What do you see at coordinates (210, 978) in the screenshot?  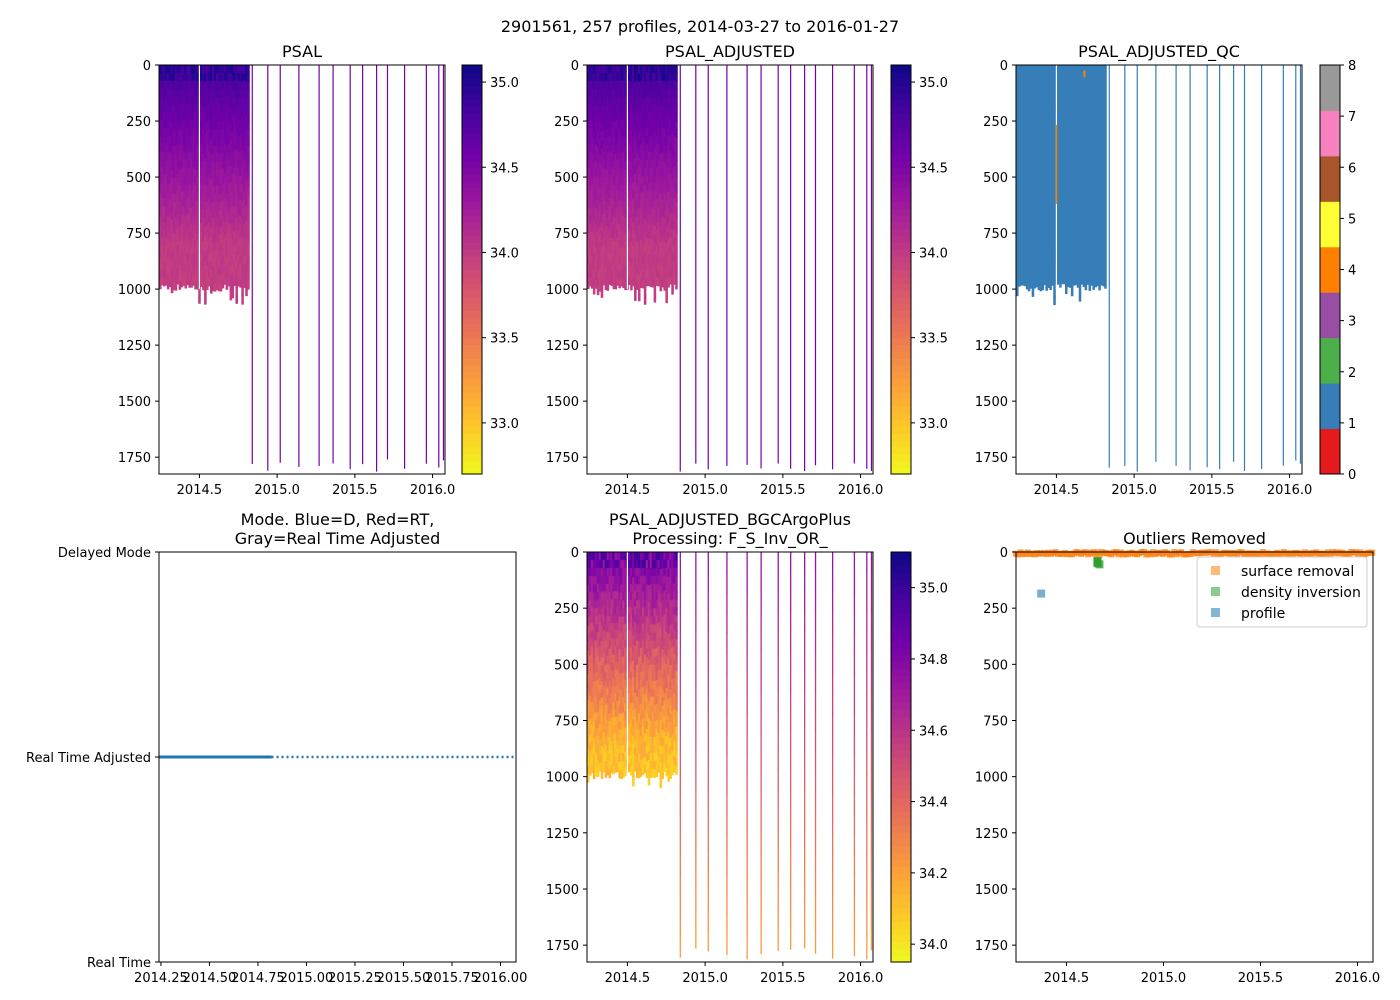 I see `x-tick-label: 2014.50` at bounding box center [210, 978].